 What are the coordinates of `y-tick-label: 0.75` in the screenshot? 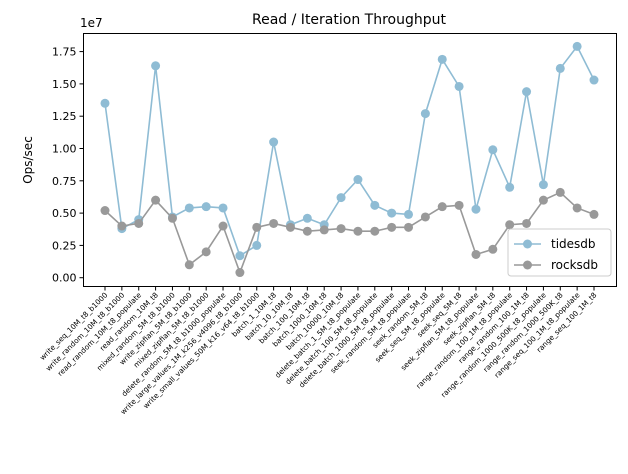 It's located at (64, 181).